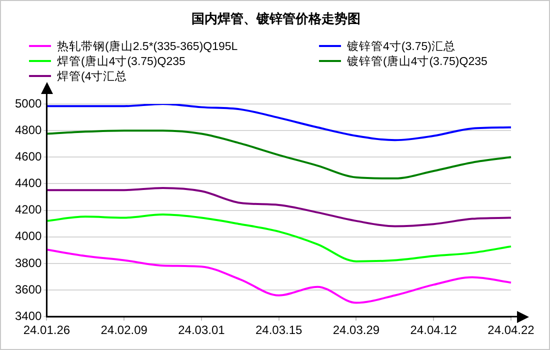 This screenshot has height=350, width=550. Describe the element at coordinates (124, 330) in the screenshot. I see `x-tick-label: 24.02.09` at that location.